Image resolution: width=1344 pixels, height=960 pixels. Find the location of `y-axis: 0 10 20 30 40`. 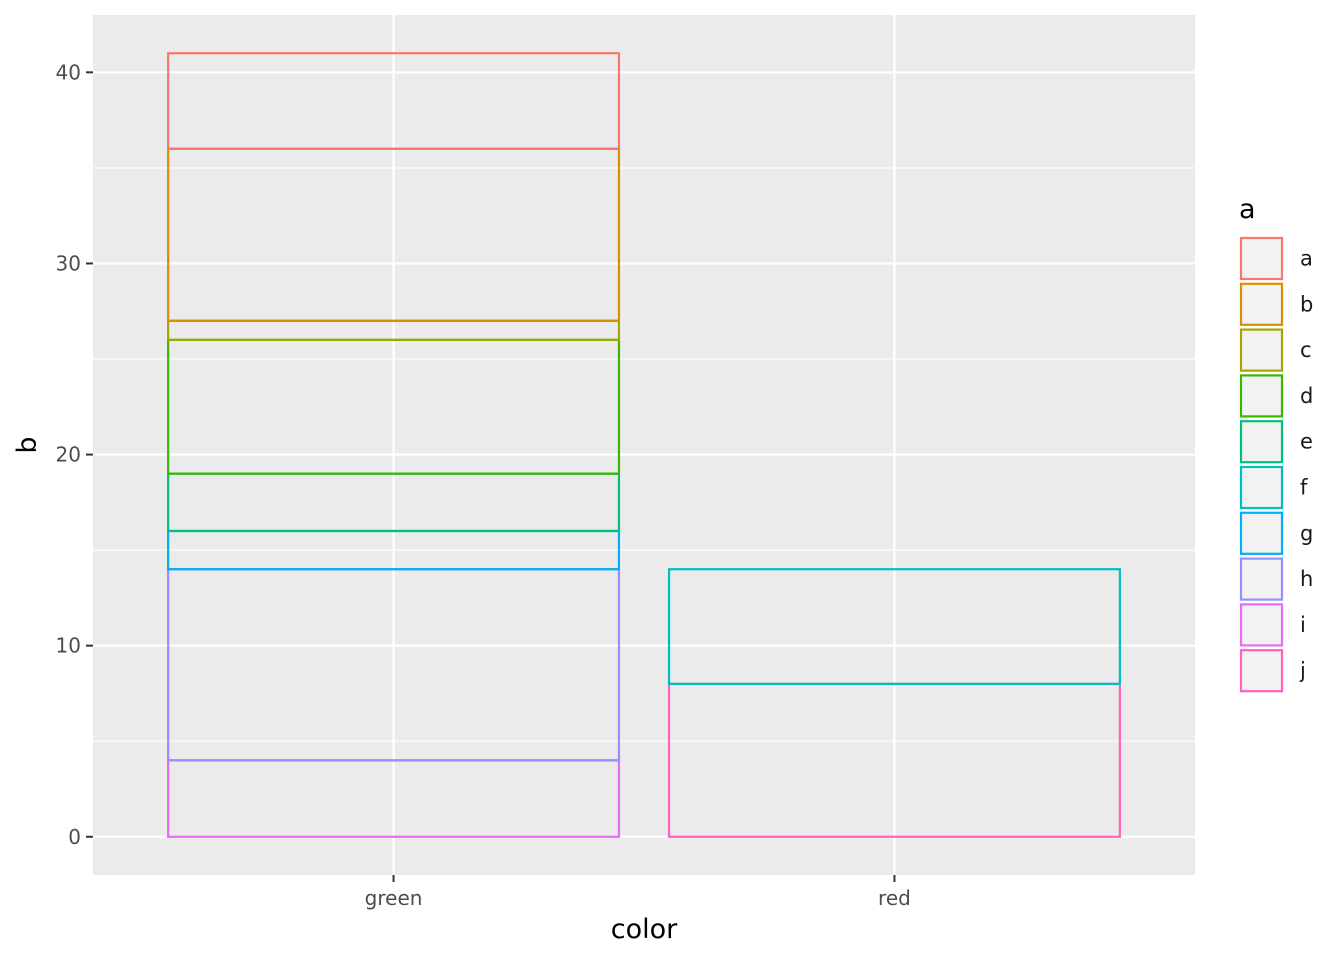

y-axis: 0 10 20 30 40 is located at coordinates (74, 454).